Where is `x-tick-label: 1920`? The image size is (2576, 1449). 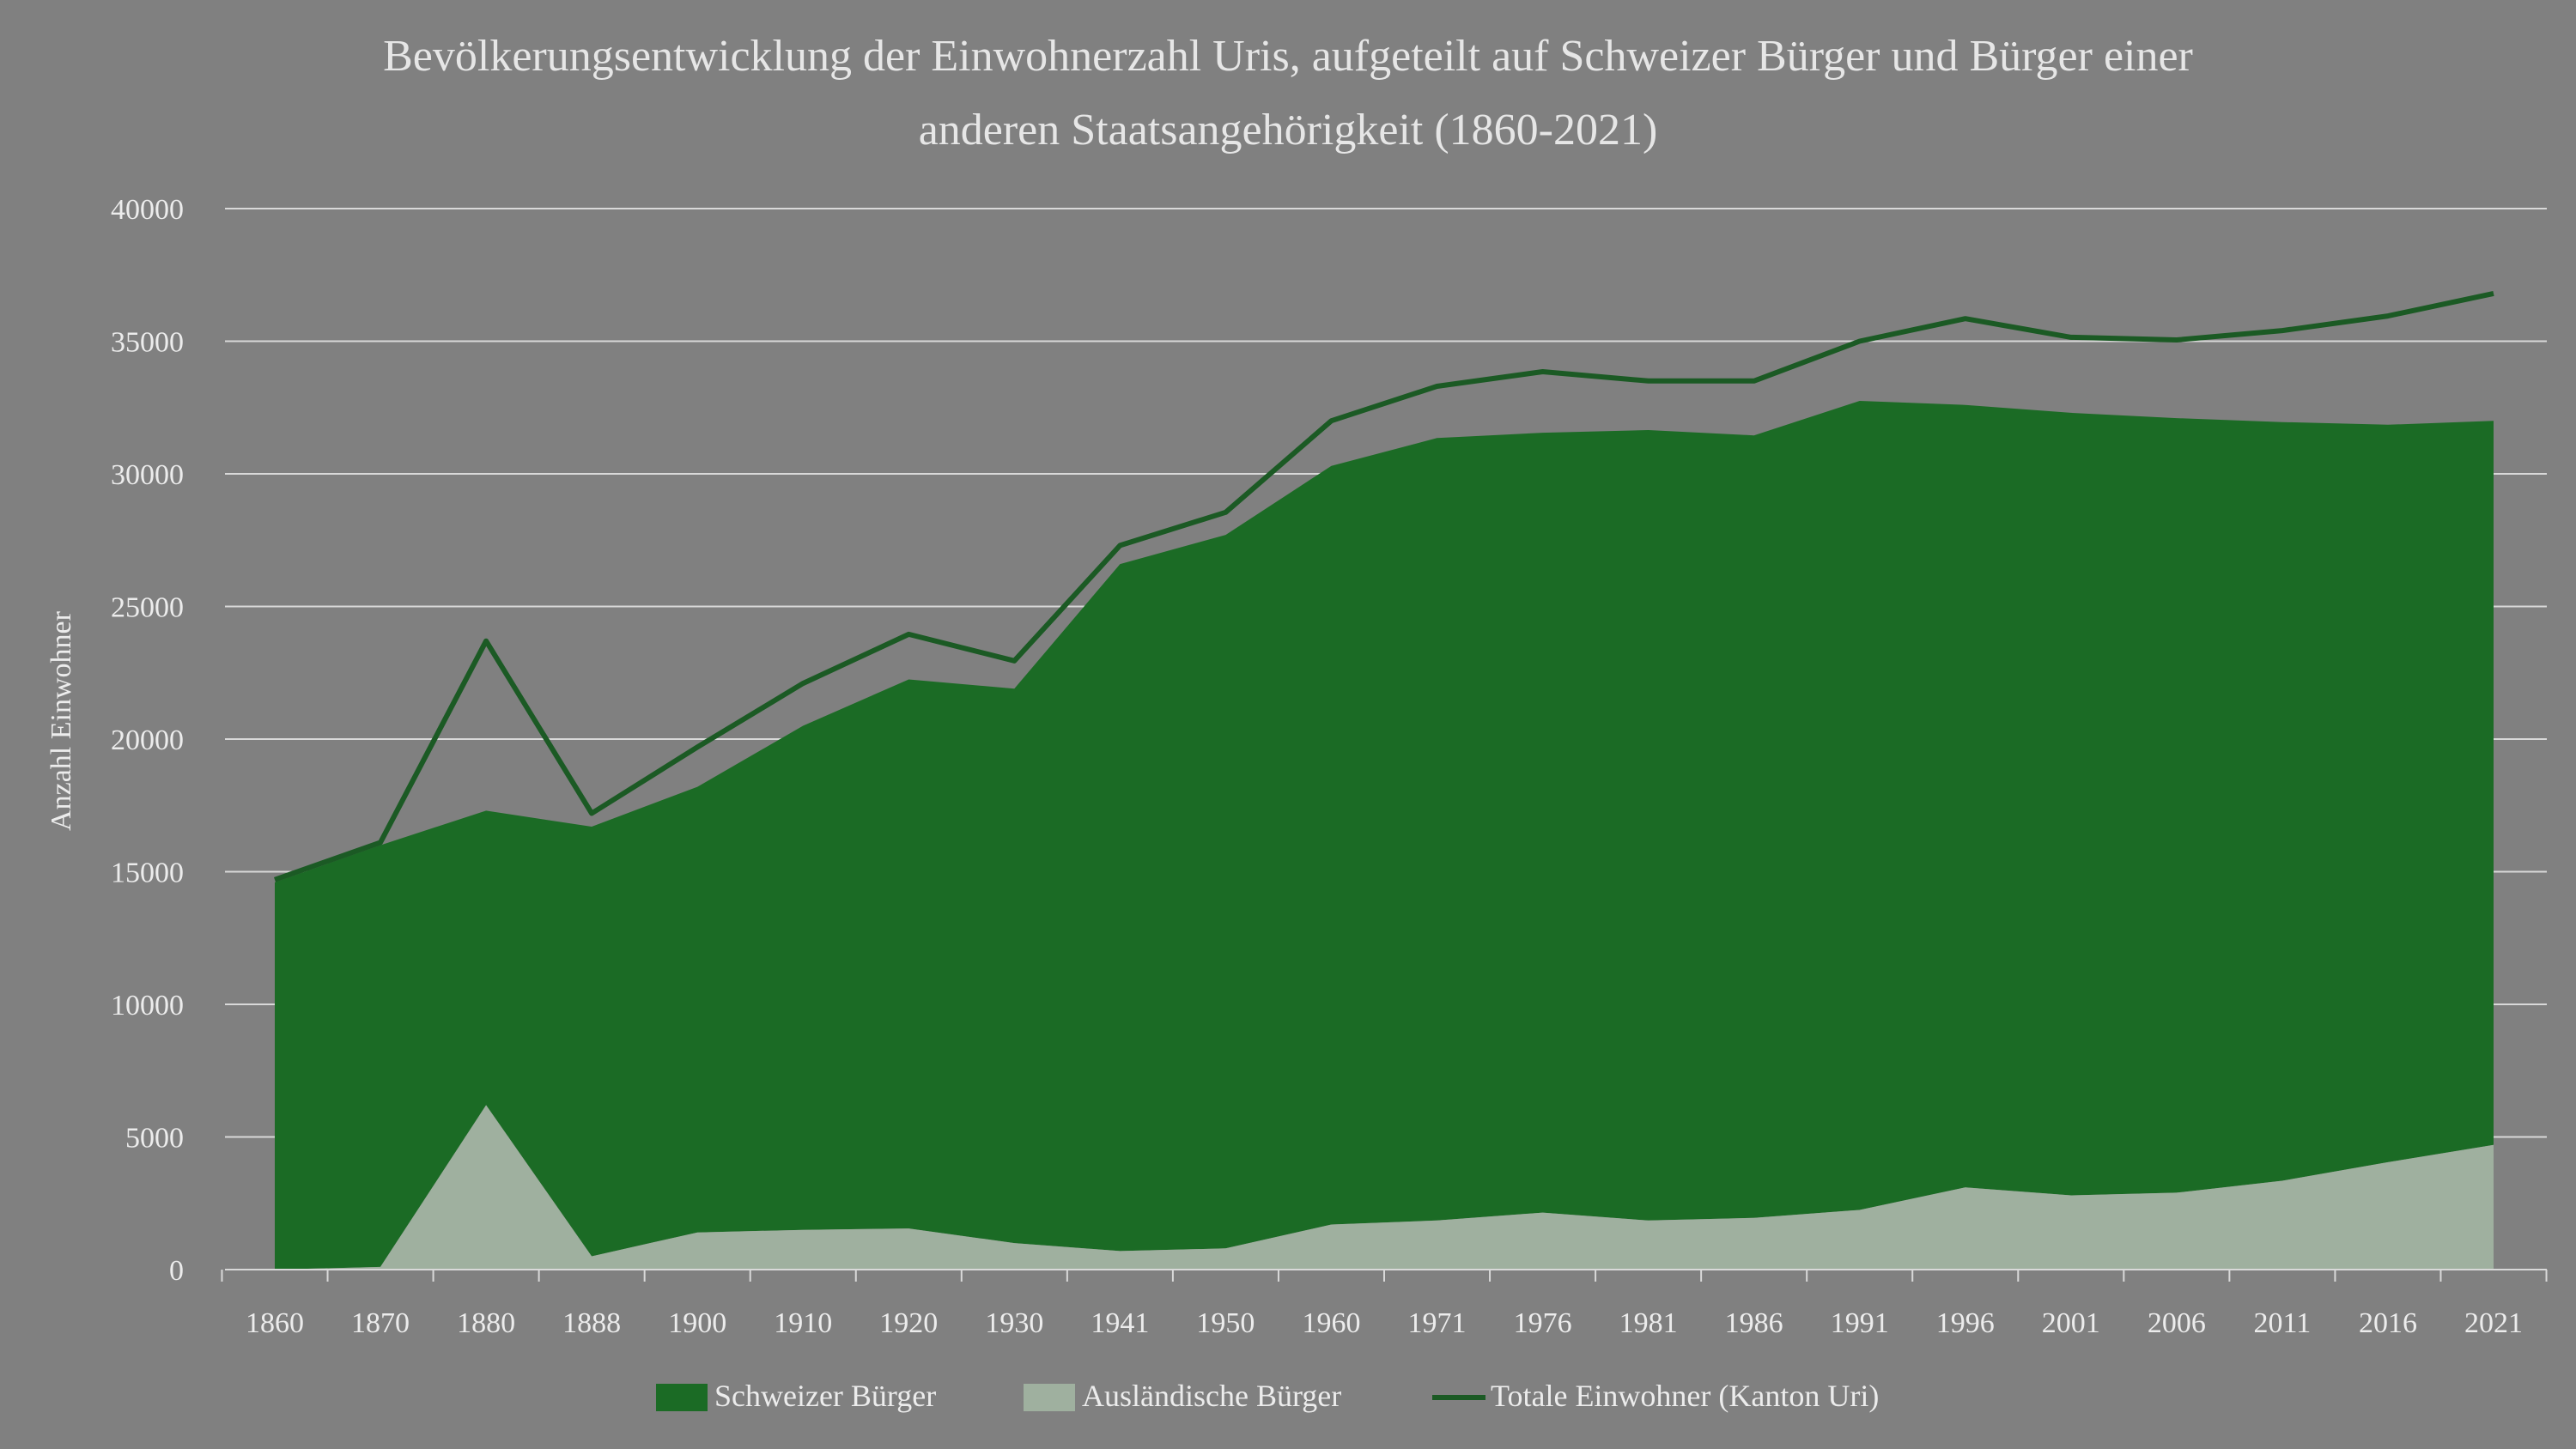
x-tick-label: 1920 is located at coordinates (908, 1323).